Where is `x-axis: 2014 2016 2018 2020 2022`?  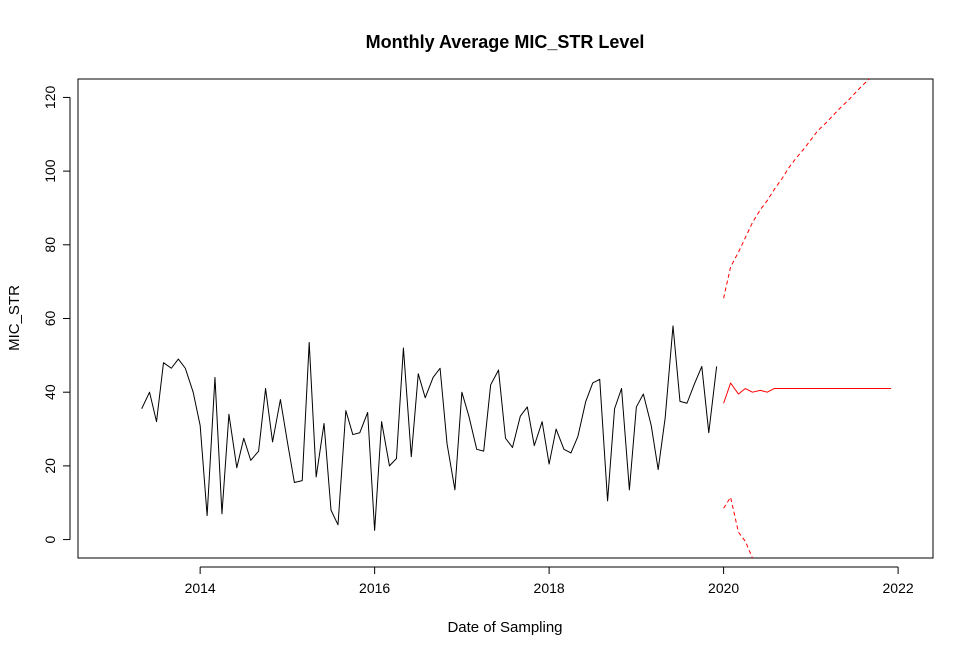
x-axis: 2014 2016 2018 2020 2022 is located at coordinates (549, 581).